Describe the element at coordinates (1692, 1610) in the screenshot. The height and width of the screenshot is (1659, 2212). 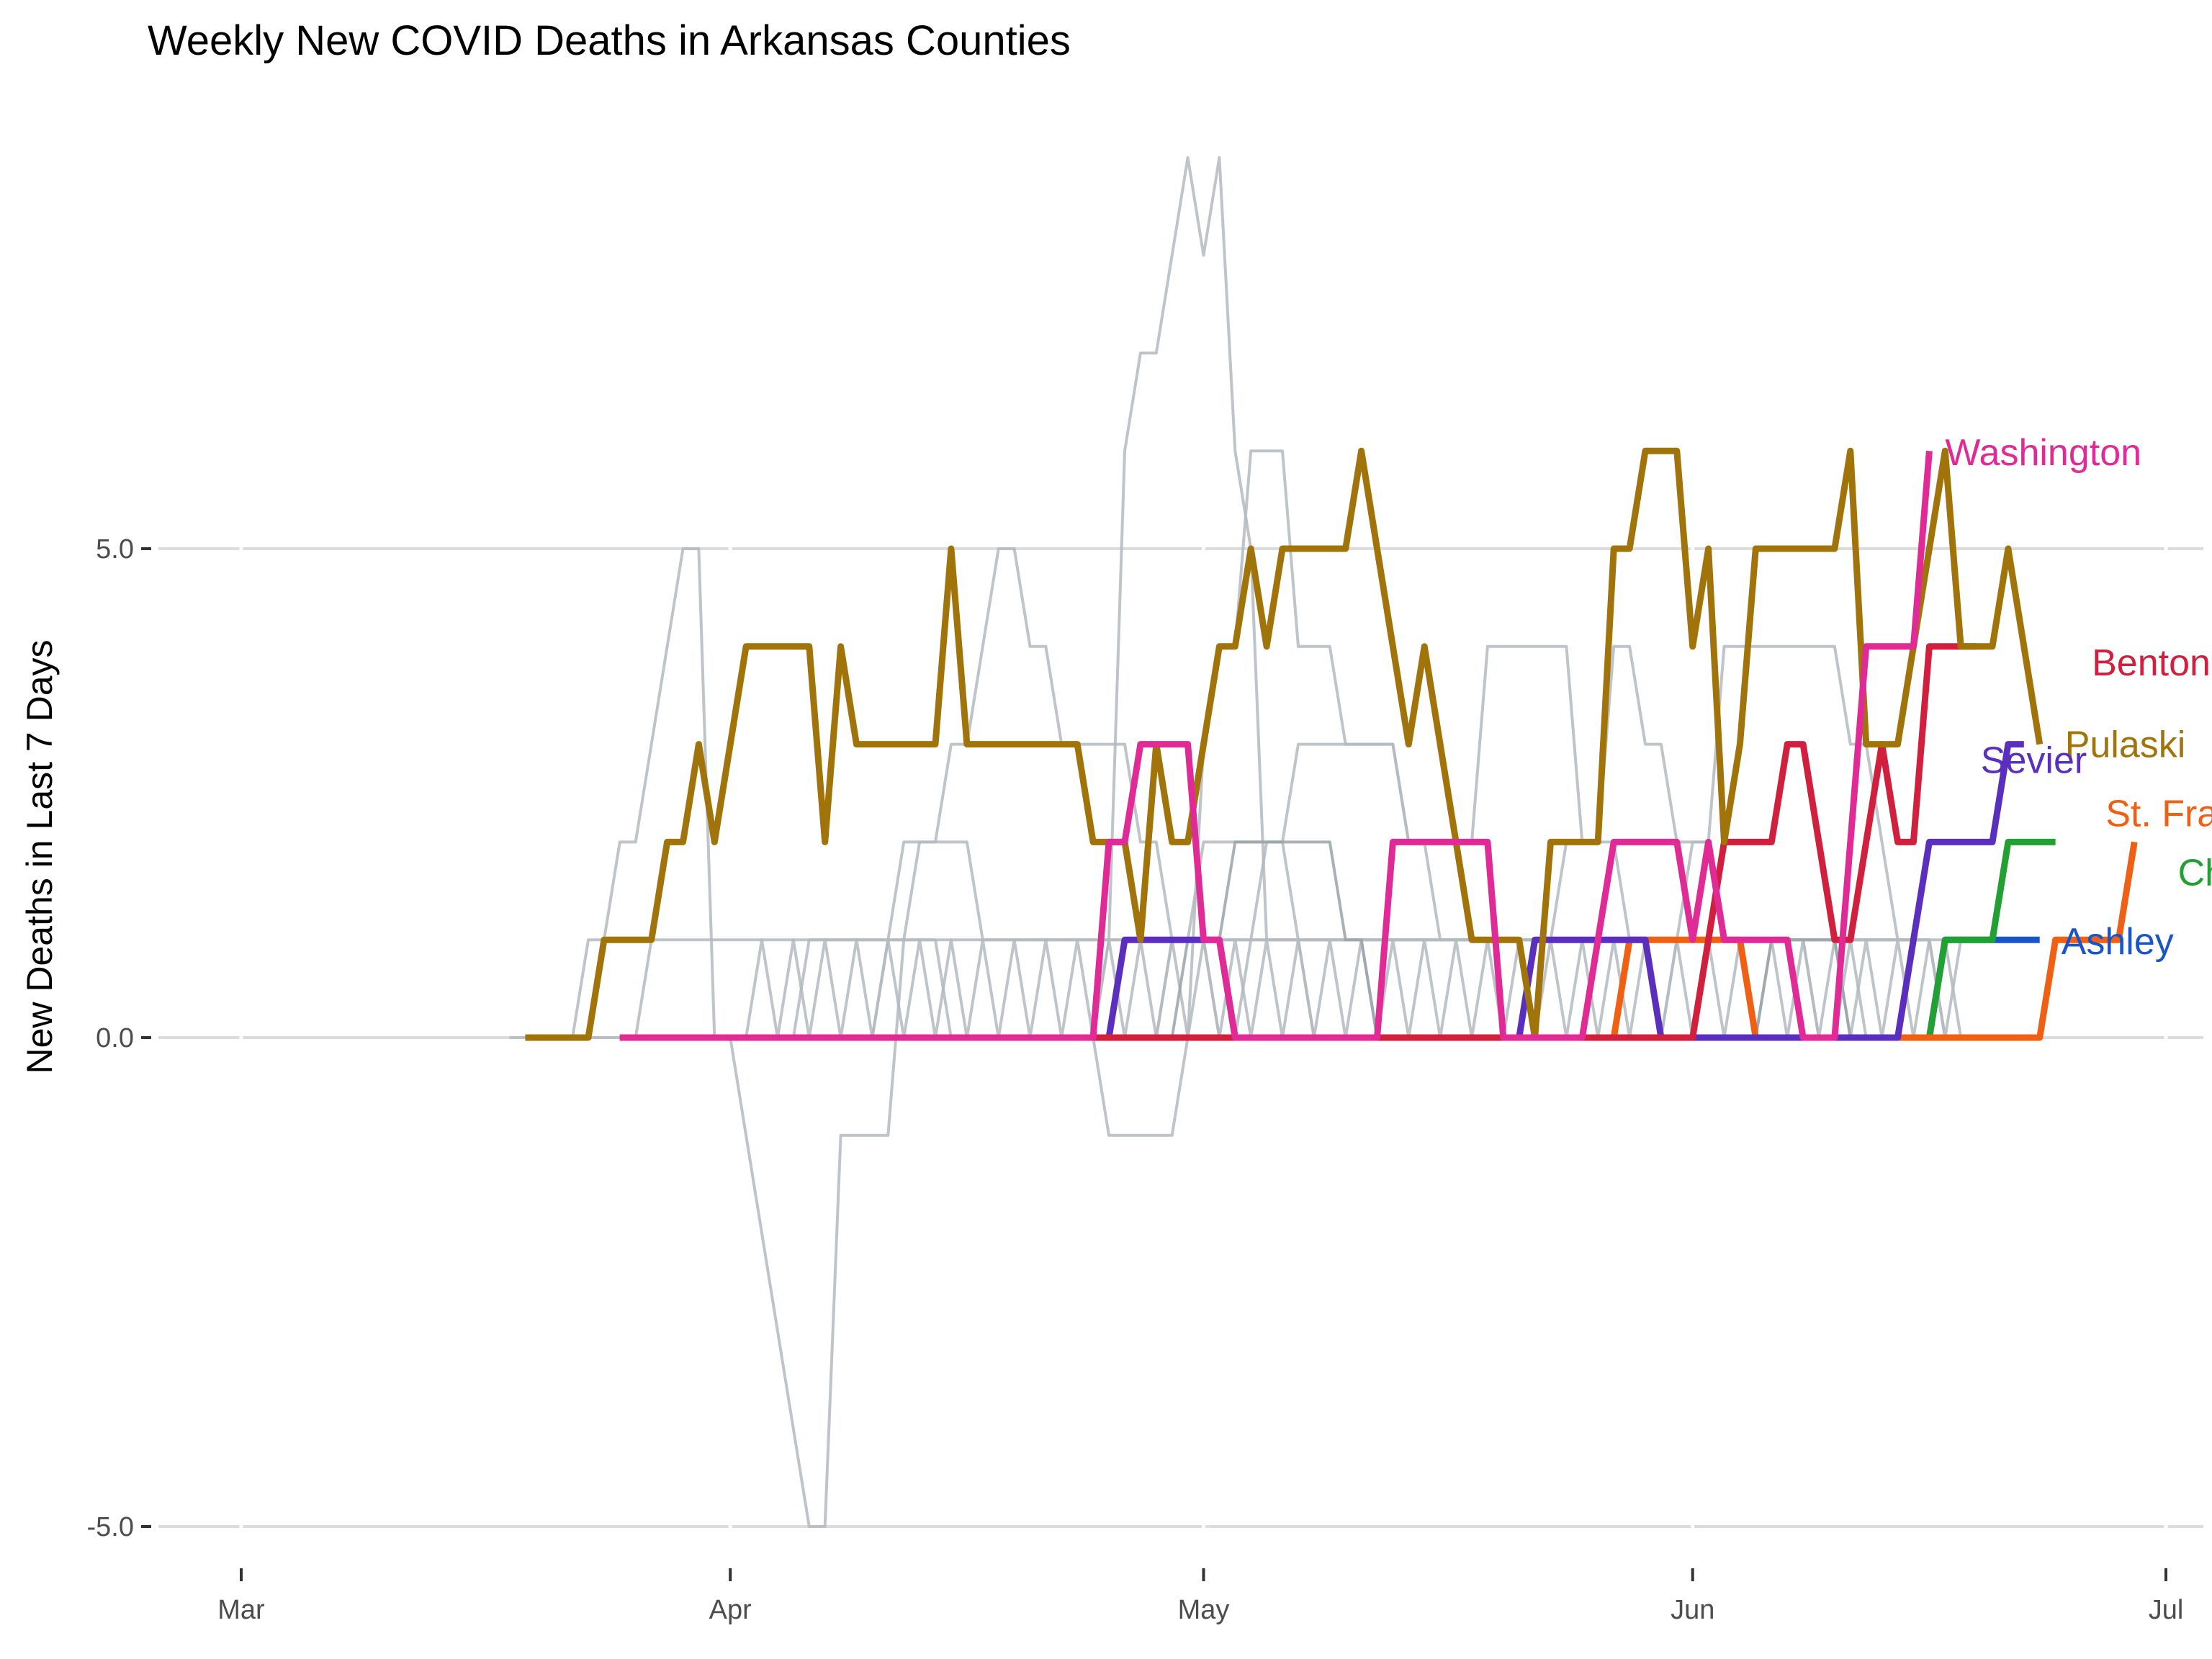
I see `x-tick-label: Jun` at that location.